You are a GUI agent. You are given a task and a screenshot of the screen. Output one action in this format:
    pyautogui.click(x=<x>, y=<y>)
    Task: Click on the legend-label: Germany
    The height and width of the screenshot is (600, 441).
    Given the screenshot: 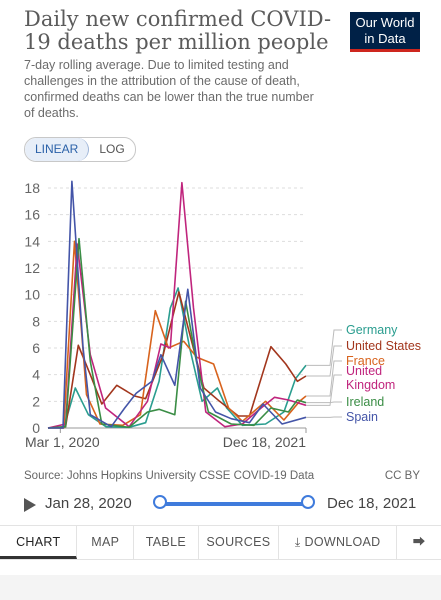 What is the action you would take?
    pyautogui.click(x=372, y=330)
    